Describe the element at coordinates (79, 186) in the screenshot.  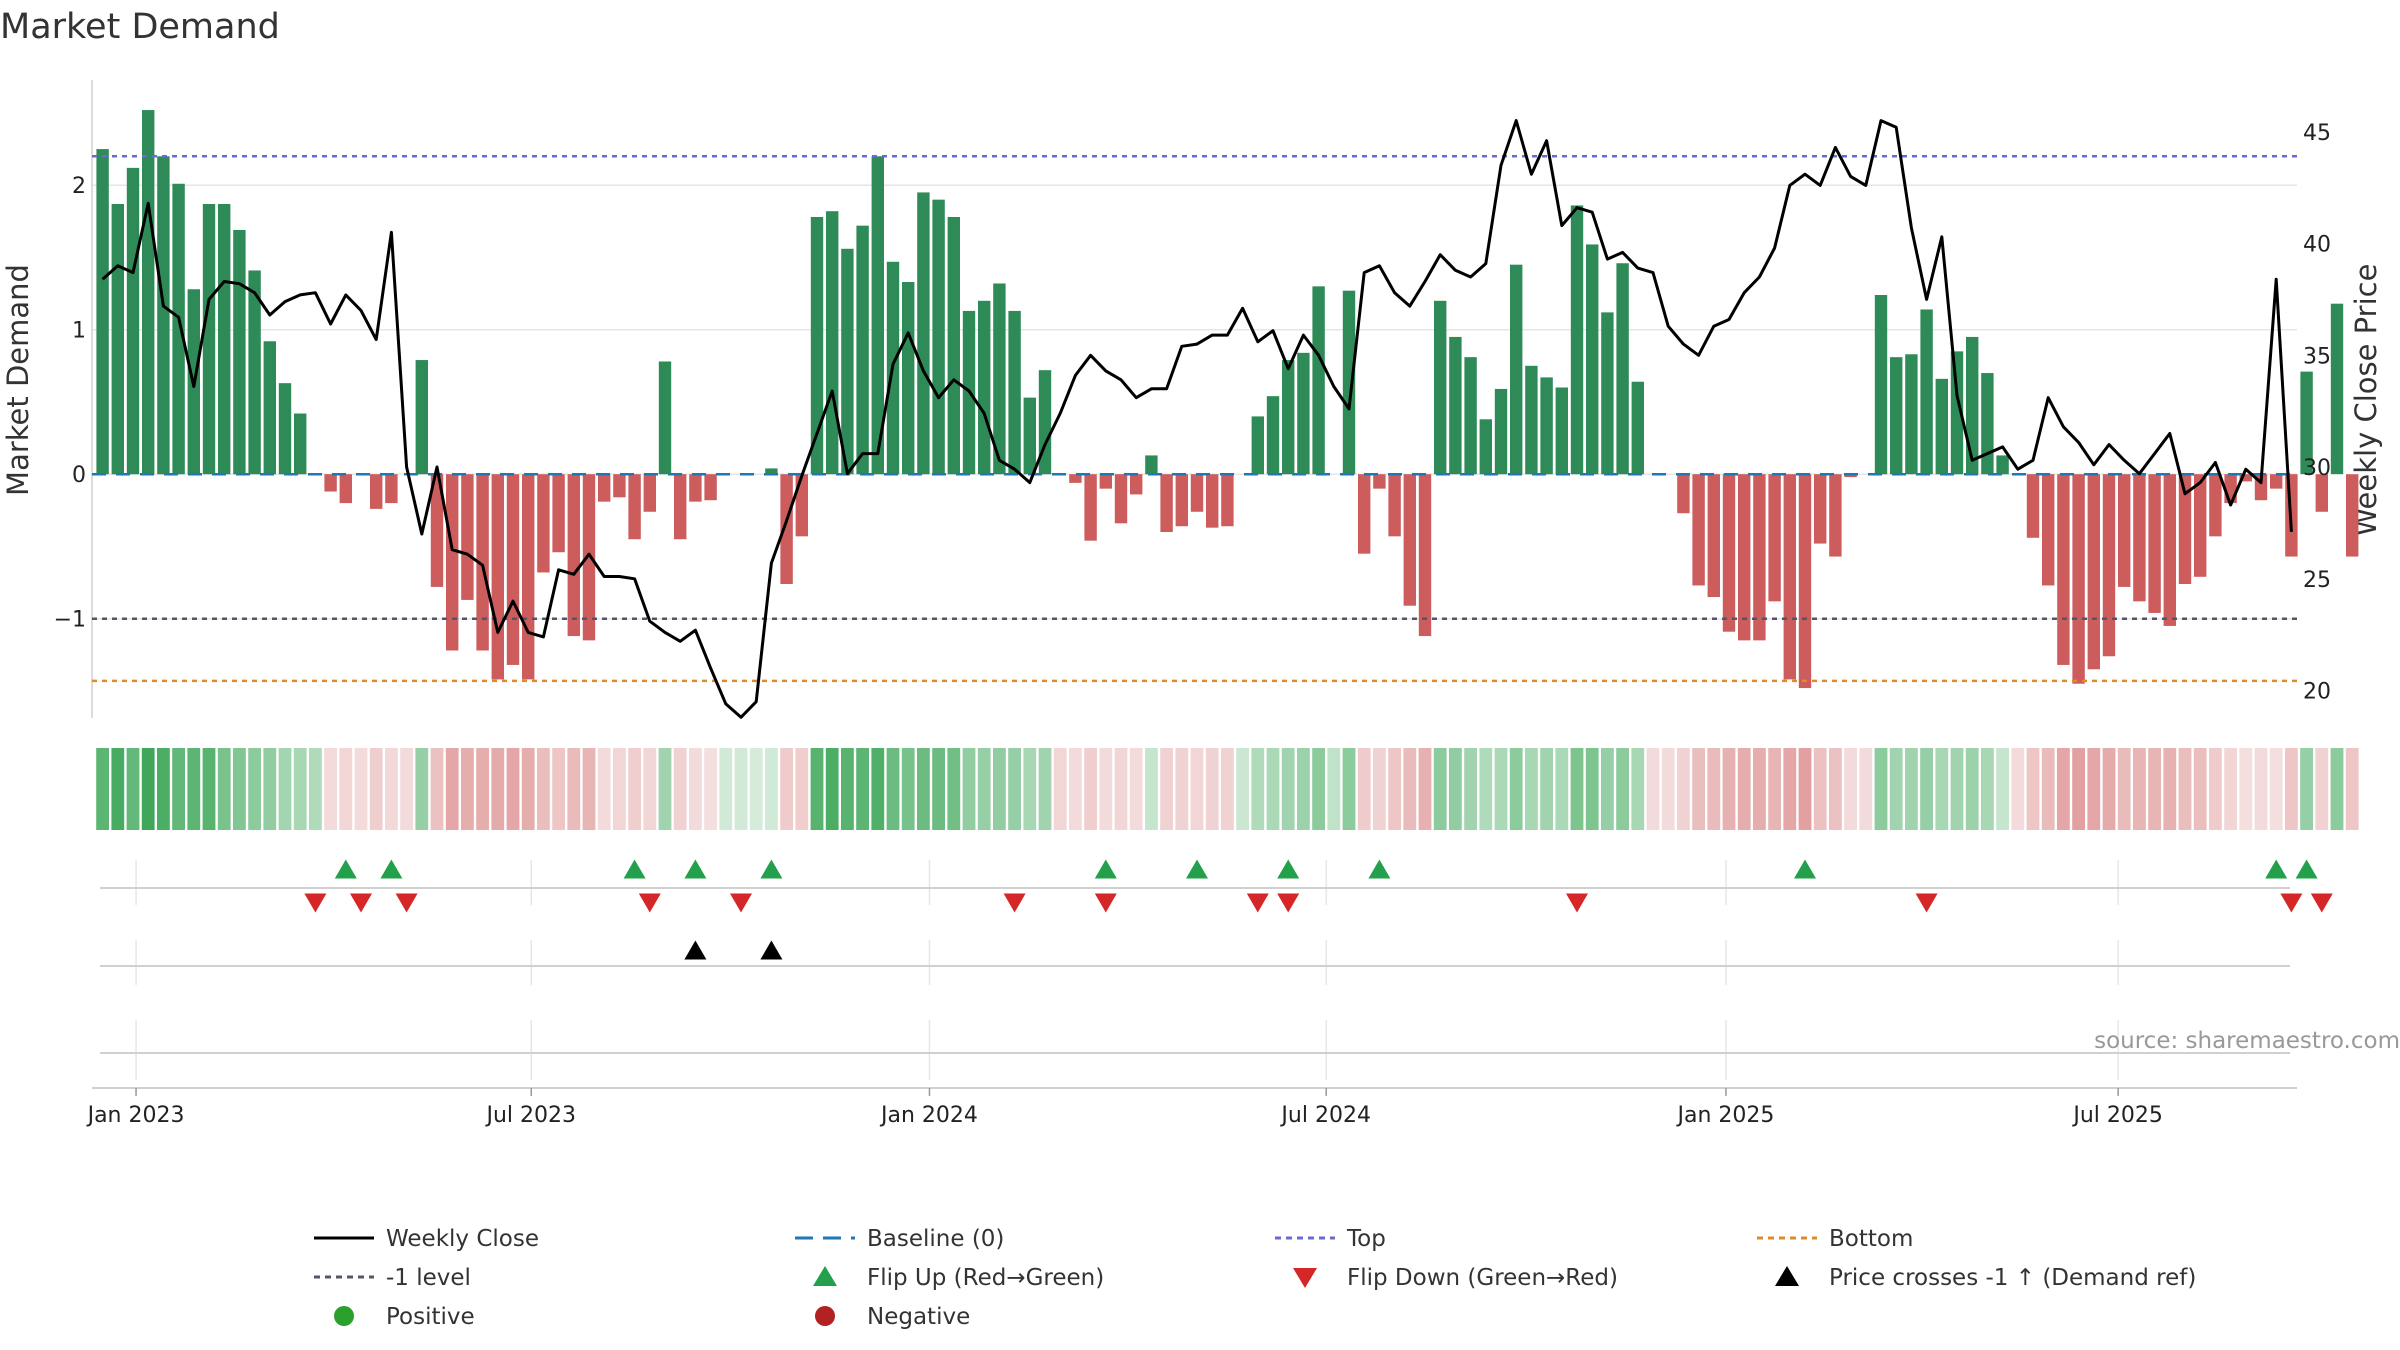
I see `left-tick-label: 2` at that location.